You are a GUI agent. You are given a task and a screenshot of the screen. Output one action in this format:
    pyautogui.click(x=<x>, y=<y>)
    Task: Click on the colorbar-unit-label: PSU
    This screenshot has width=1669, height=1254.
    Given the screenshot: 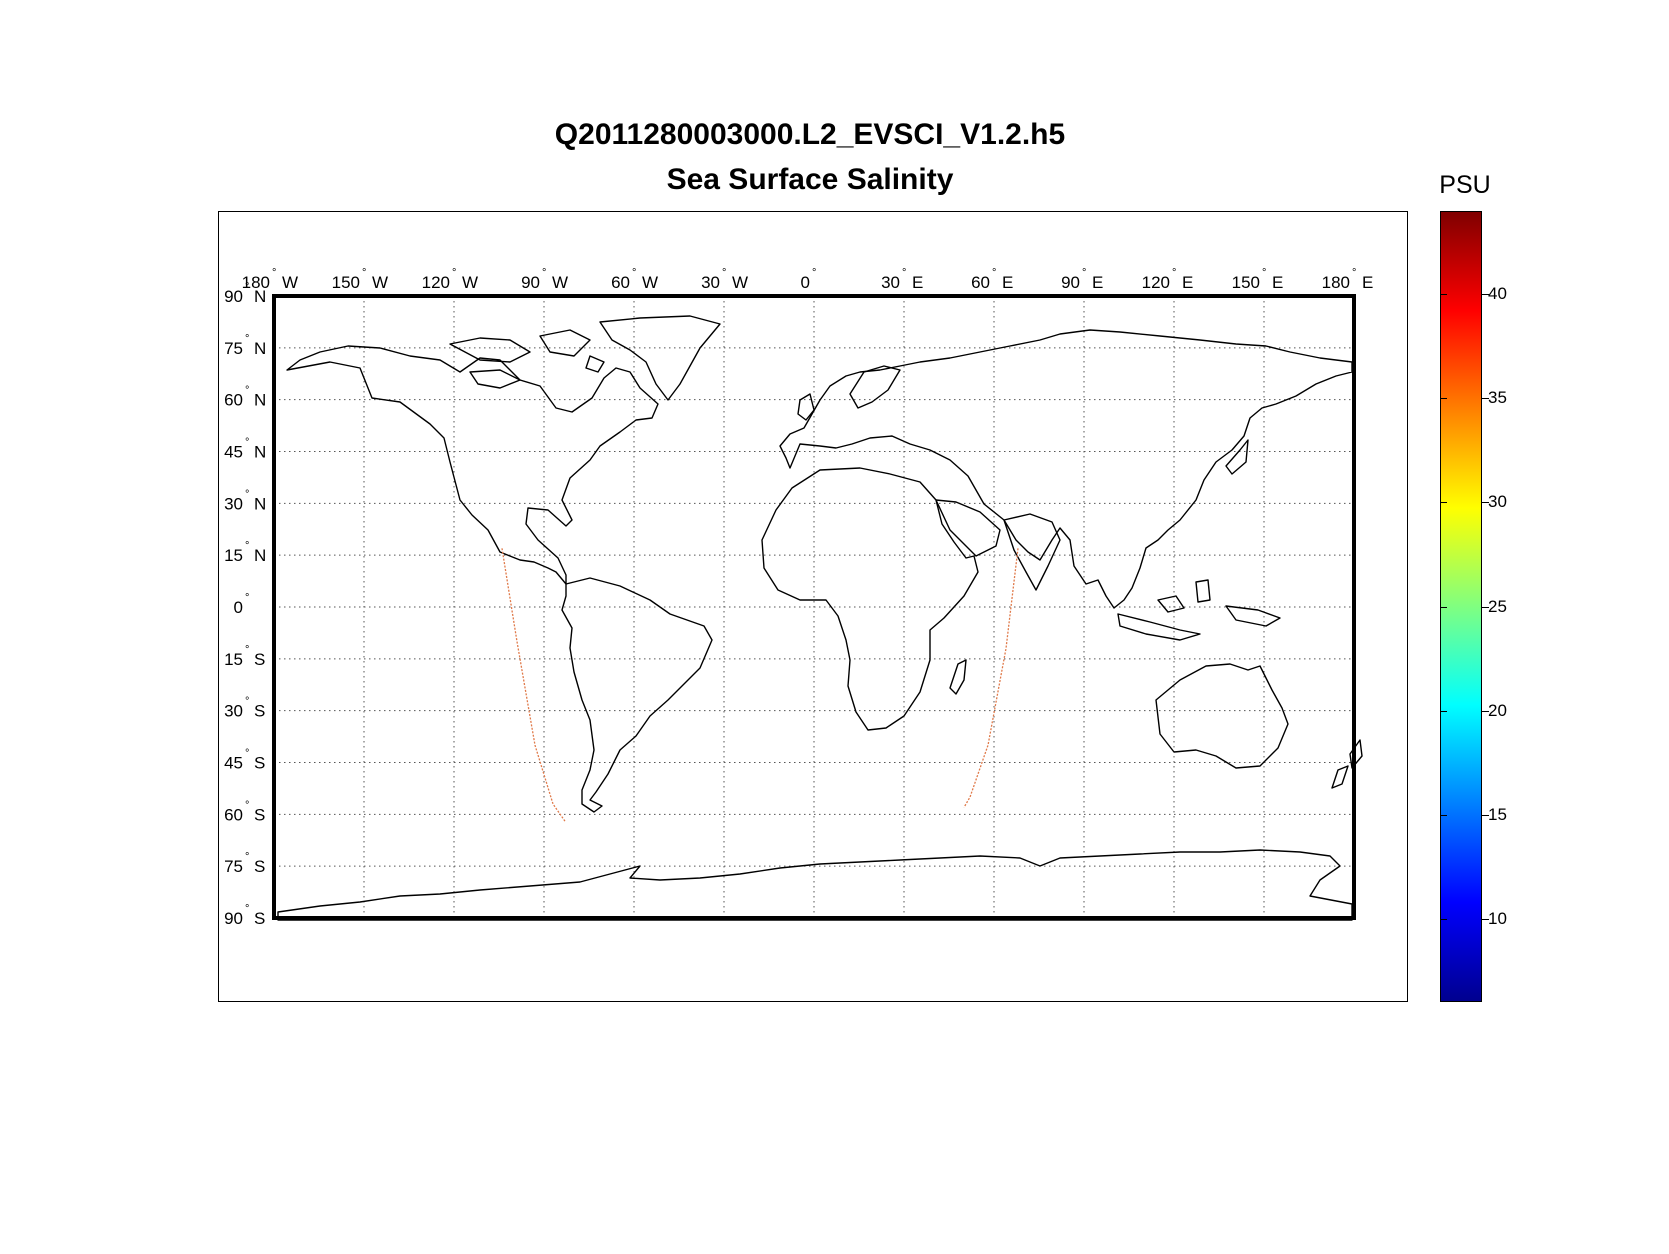 What is the action you would take?
    pyautogui.click(x=1465, y=185)
    